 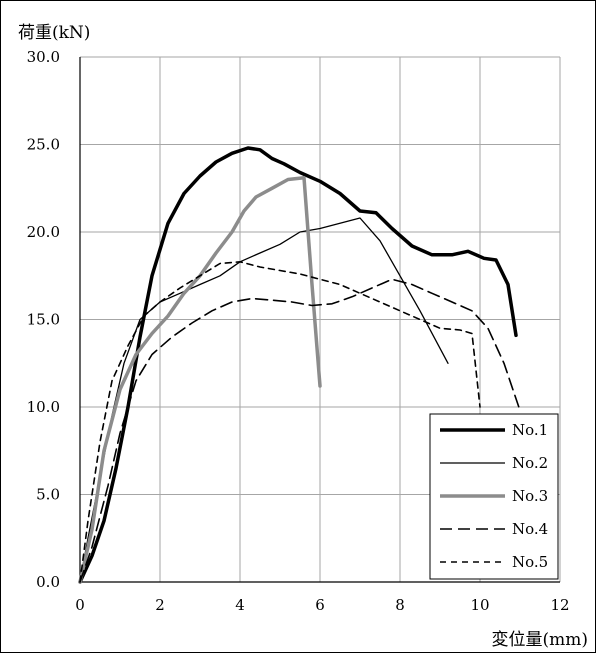 I want to click on legend-label: No.1, so click(x=530, y=430).